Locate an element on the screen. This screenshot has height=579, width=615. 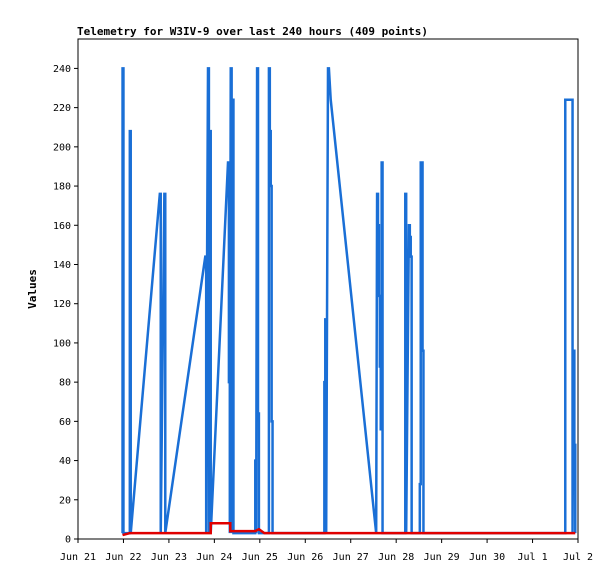
y-tick-label: 160 is located at coordinates (62, 226).